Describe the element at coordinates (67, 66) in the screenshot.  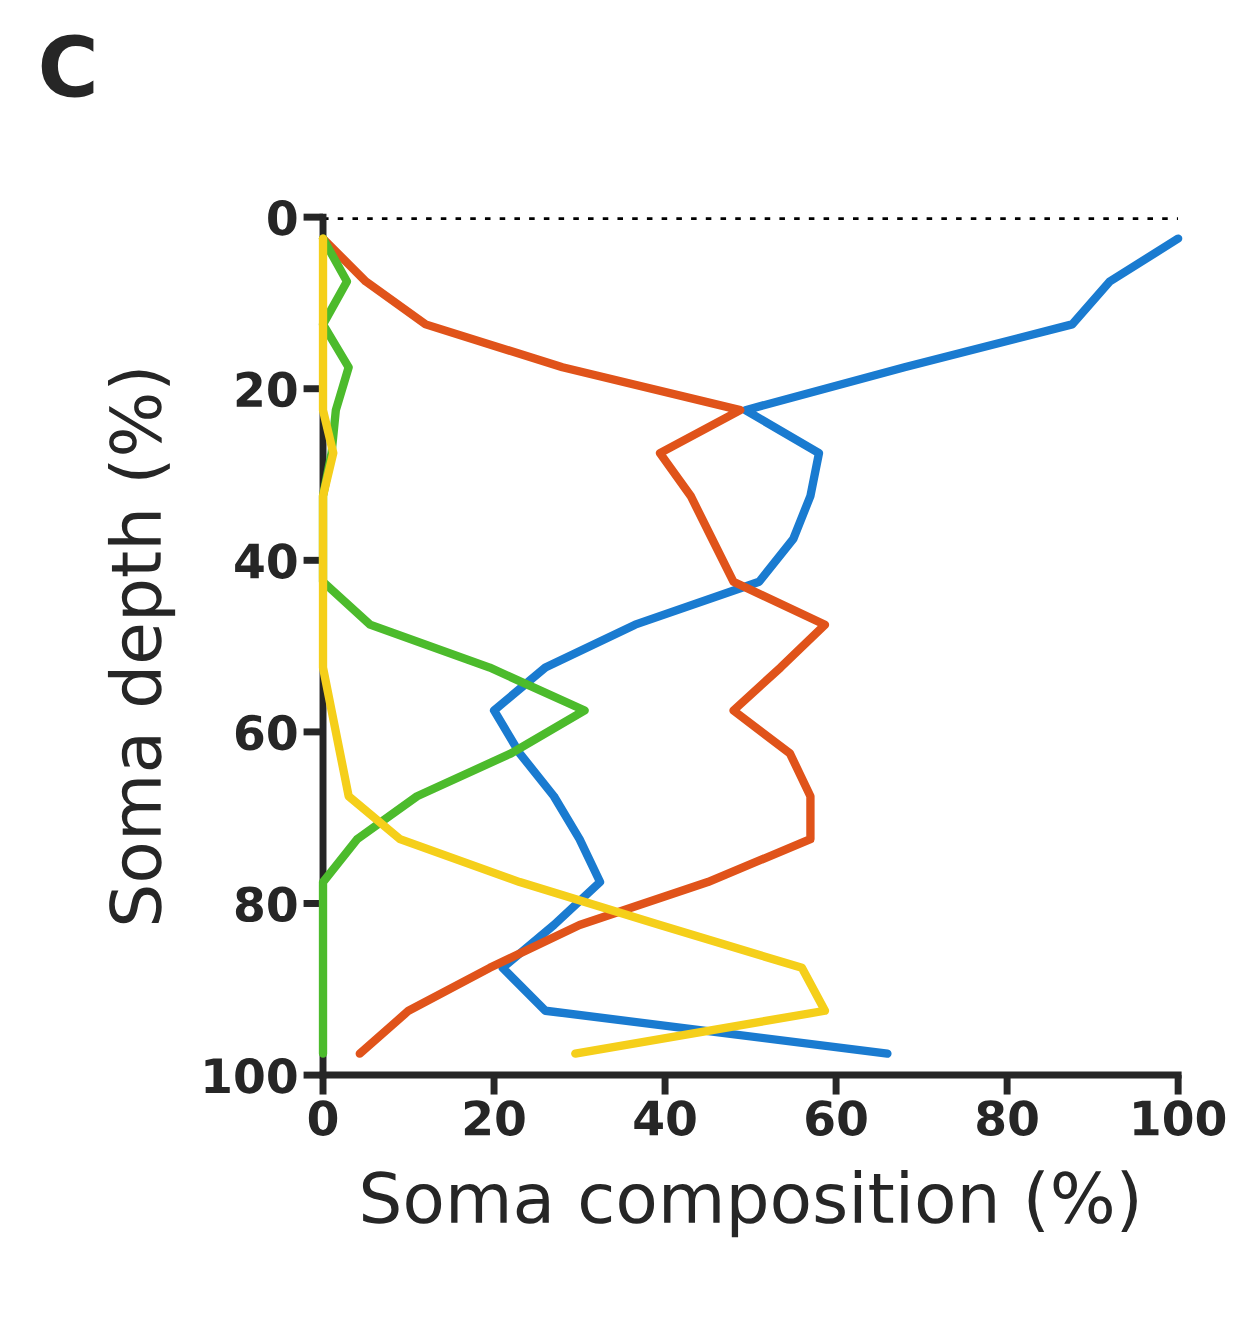
I see `chart-title: C` at that location.